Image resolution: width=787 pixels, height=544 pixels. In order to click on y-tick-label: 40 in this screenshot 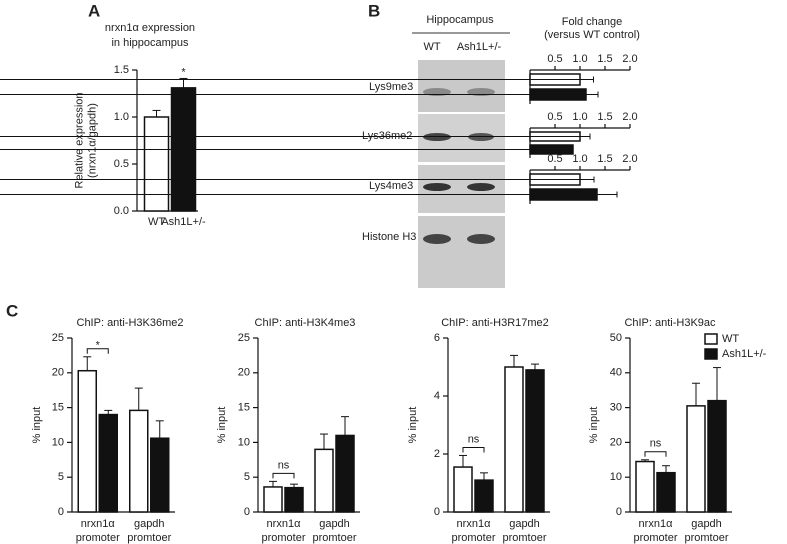, I will do `click(616, 373)`.